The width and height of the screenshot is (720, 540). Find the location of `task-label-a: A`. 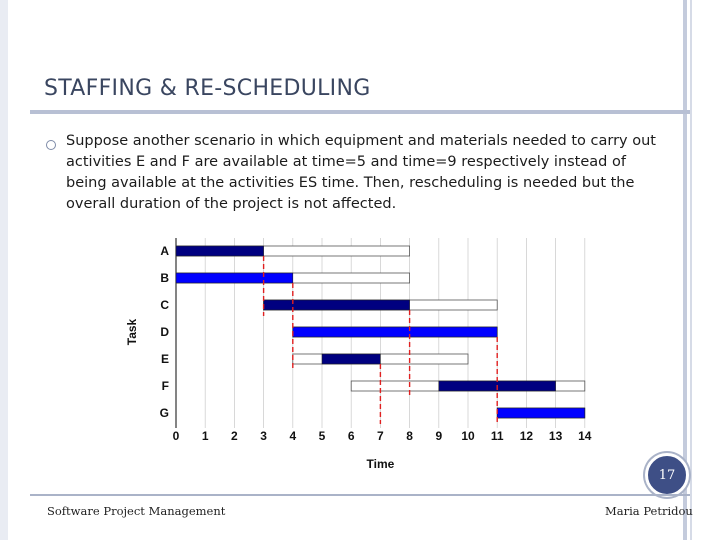

task-label-a: A is located at coordinates (164, 251).